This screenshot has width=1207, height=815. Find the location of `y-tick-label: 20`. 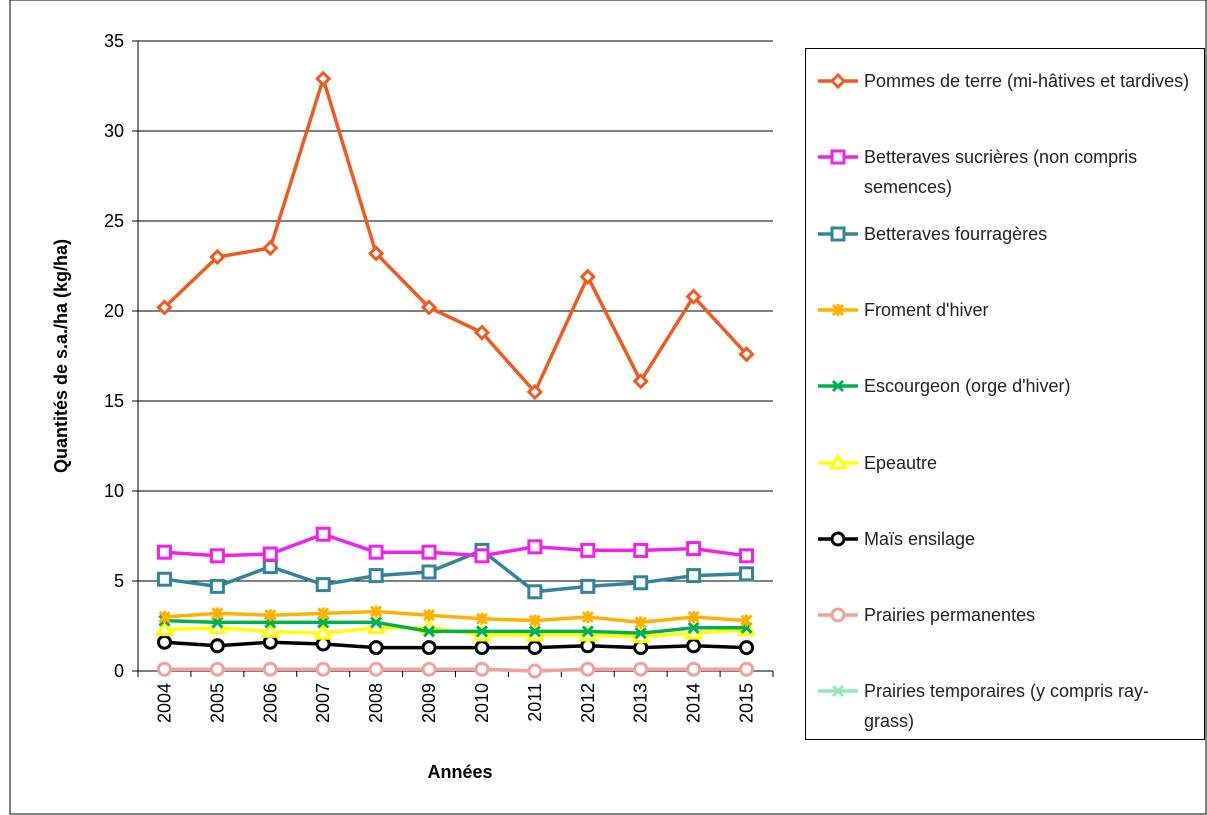

y-tick-label: 20 is located at coordinates (114, 311).